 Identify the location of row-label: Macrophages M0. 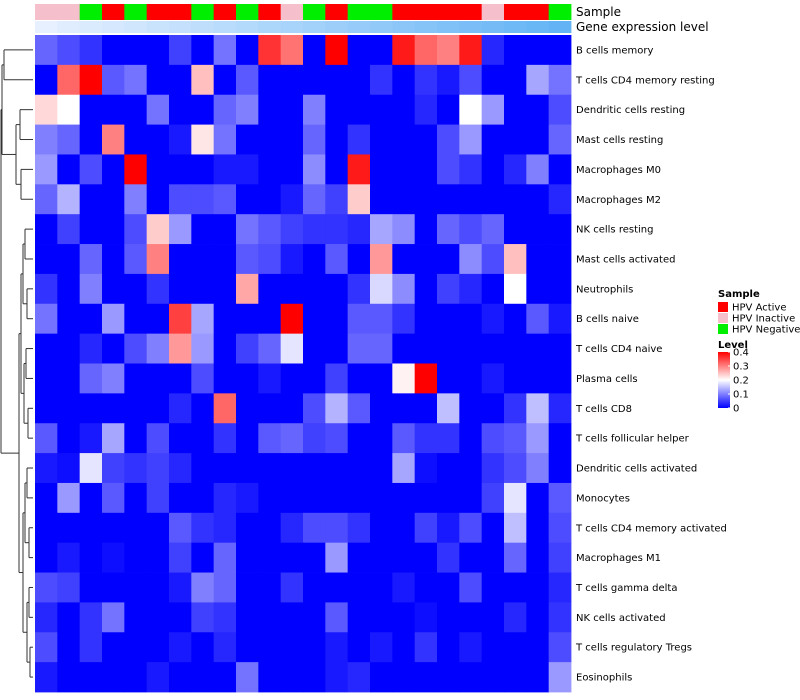
(618, 170).